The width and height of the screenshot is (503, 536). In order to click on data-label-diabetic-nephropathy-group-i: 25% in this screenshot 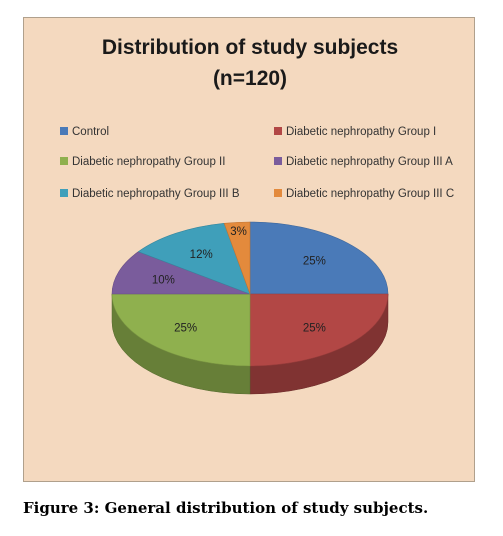, I will do `click(314, 329)`.